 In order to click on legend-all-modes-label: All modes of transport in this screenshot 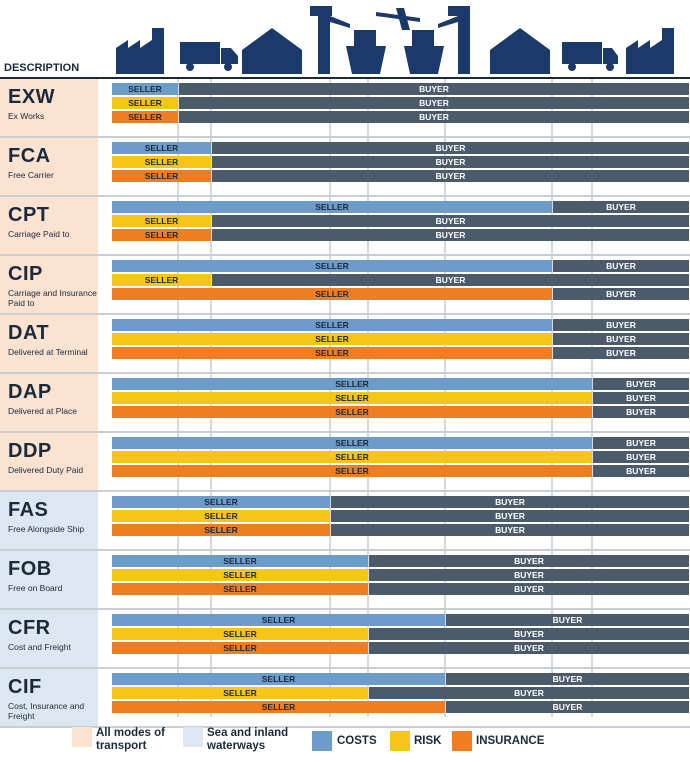, I will do `click(131, 739)`.